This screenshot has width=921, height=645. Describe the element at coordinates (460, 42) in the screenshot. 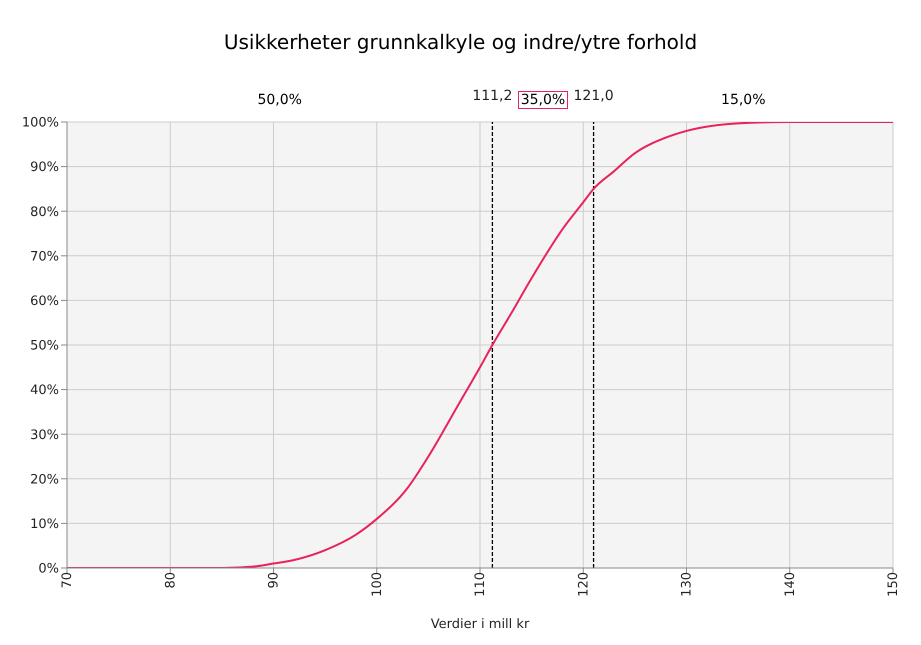

I see `chart-title: Usikkerheter grunnkalkyle og indre/ytre forhold` at that location.